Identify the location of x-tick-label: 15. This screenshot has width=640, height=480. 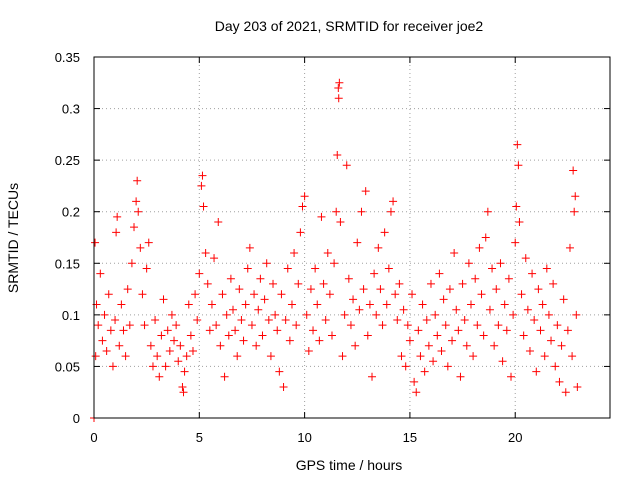
(410, 437).